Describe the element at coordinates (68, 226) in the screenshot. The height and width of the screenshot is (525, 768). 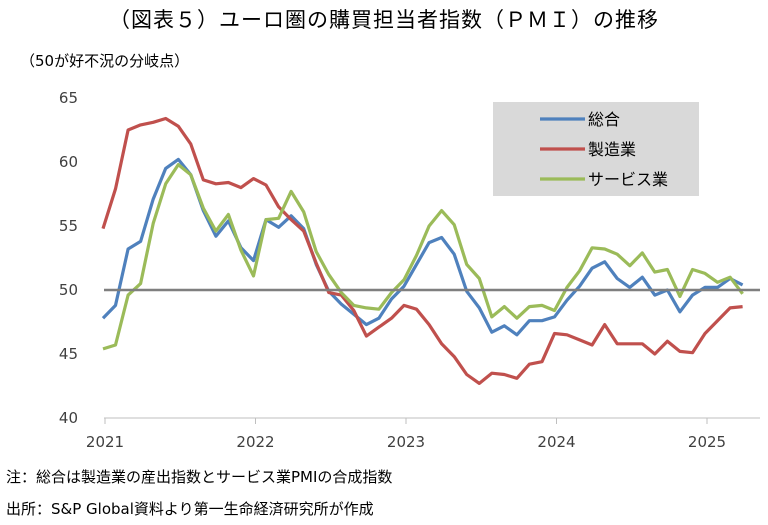
I see `y-tick-label: 55` at that location.